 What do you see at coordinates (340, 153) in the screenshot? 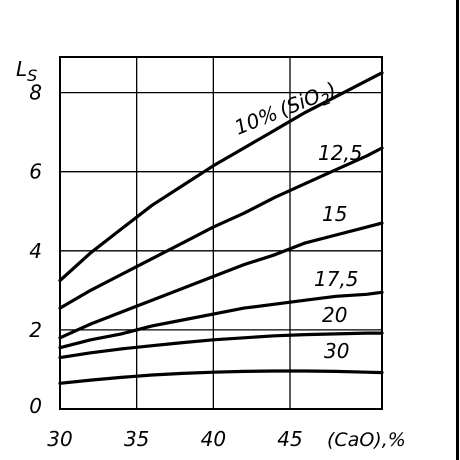
I see `series-label: 12,5` at bounding box center [340, 153].